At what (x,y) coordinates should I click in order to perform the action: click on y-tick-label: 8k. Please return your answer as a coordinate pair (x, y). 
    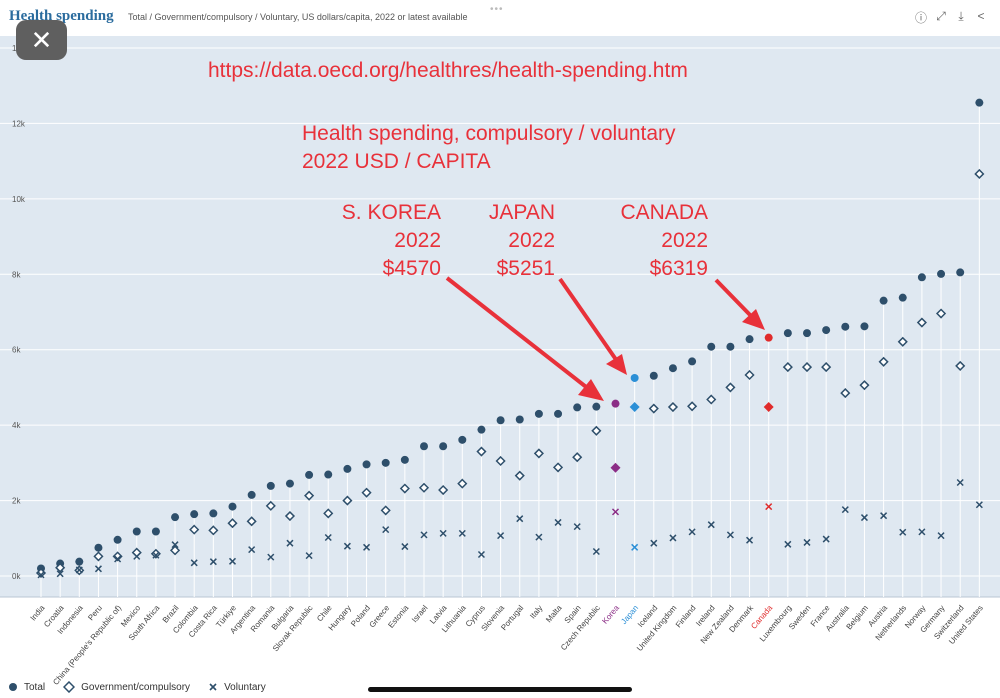
    Looking at the image, I should click on (16, 274).